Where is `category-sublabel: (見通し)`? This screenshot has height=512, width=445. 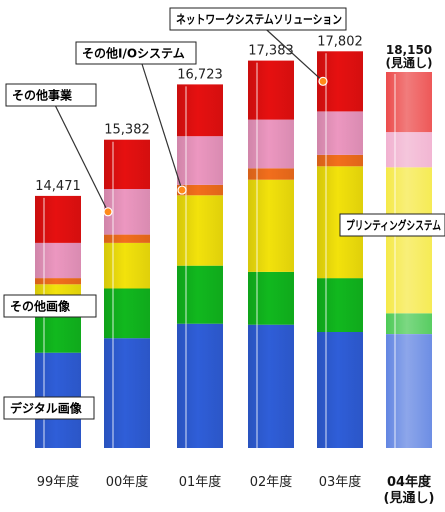
category-sublabel: (見通し) is located at coordinates (409, 498).